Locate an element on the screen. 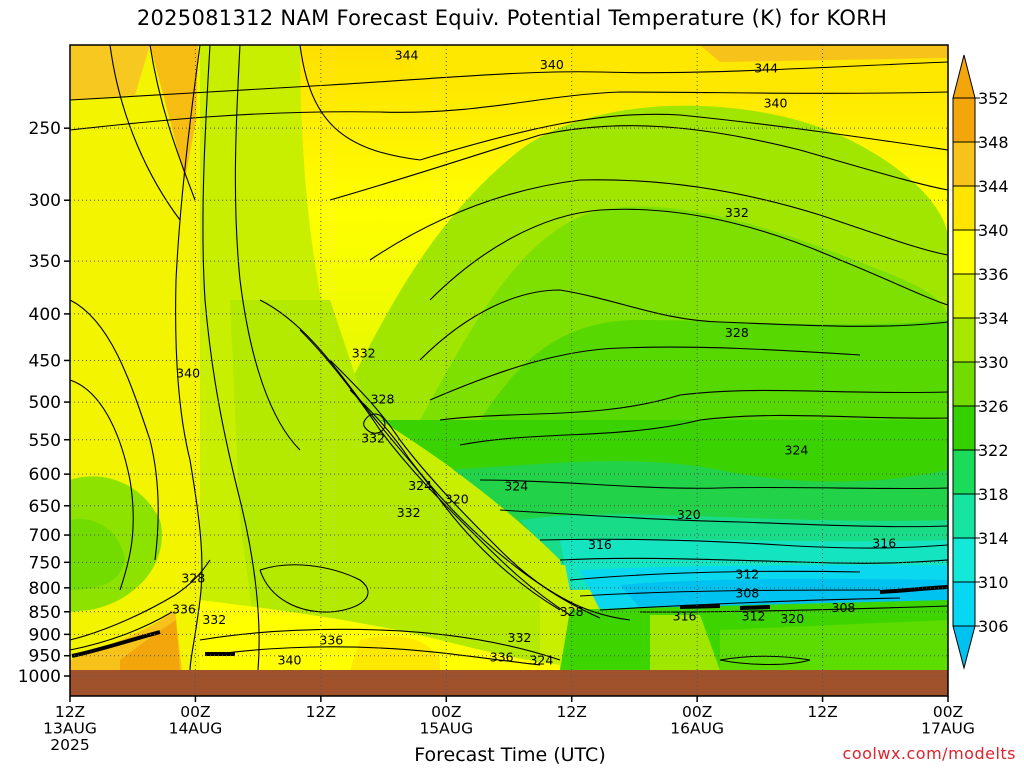 This screenshot has height=768, width=1024. y-tick-label: 950 is located at coordinates (45, 657).